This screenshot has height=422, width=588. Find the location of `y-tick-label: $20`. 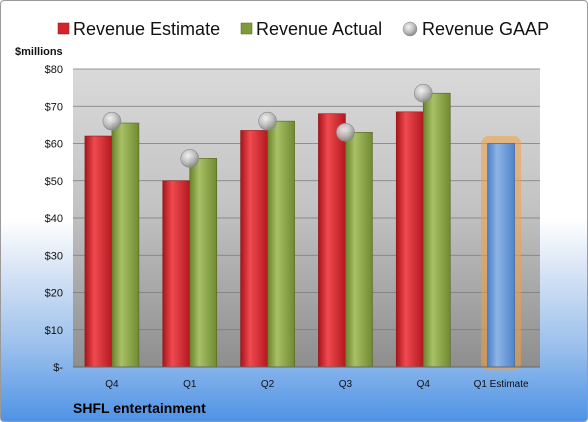

y-tick-label: $20 is located at coordinates (54, 294).